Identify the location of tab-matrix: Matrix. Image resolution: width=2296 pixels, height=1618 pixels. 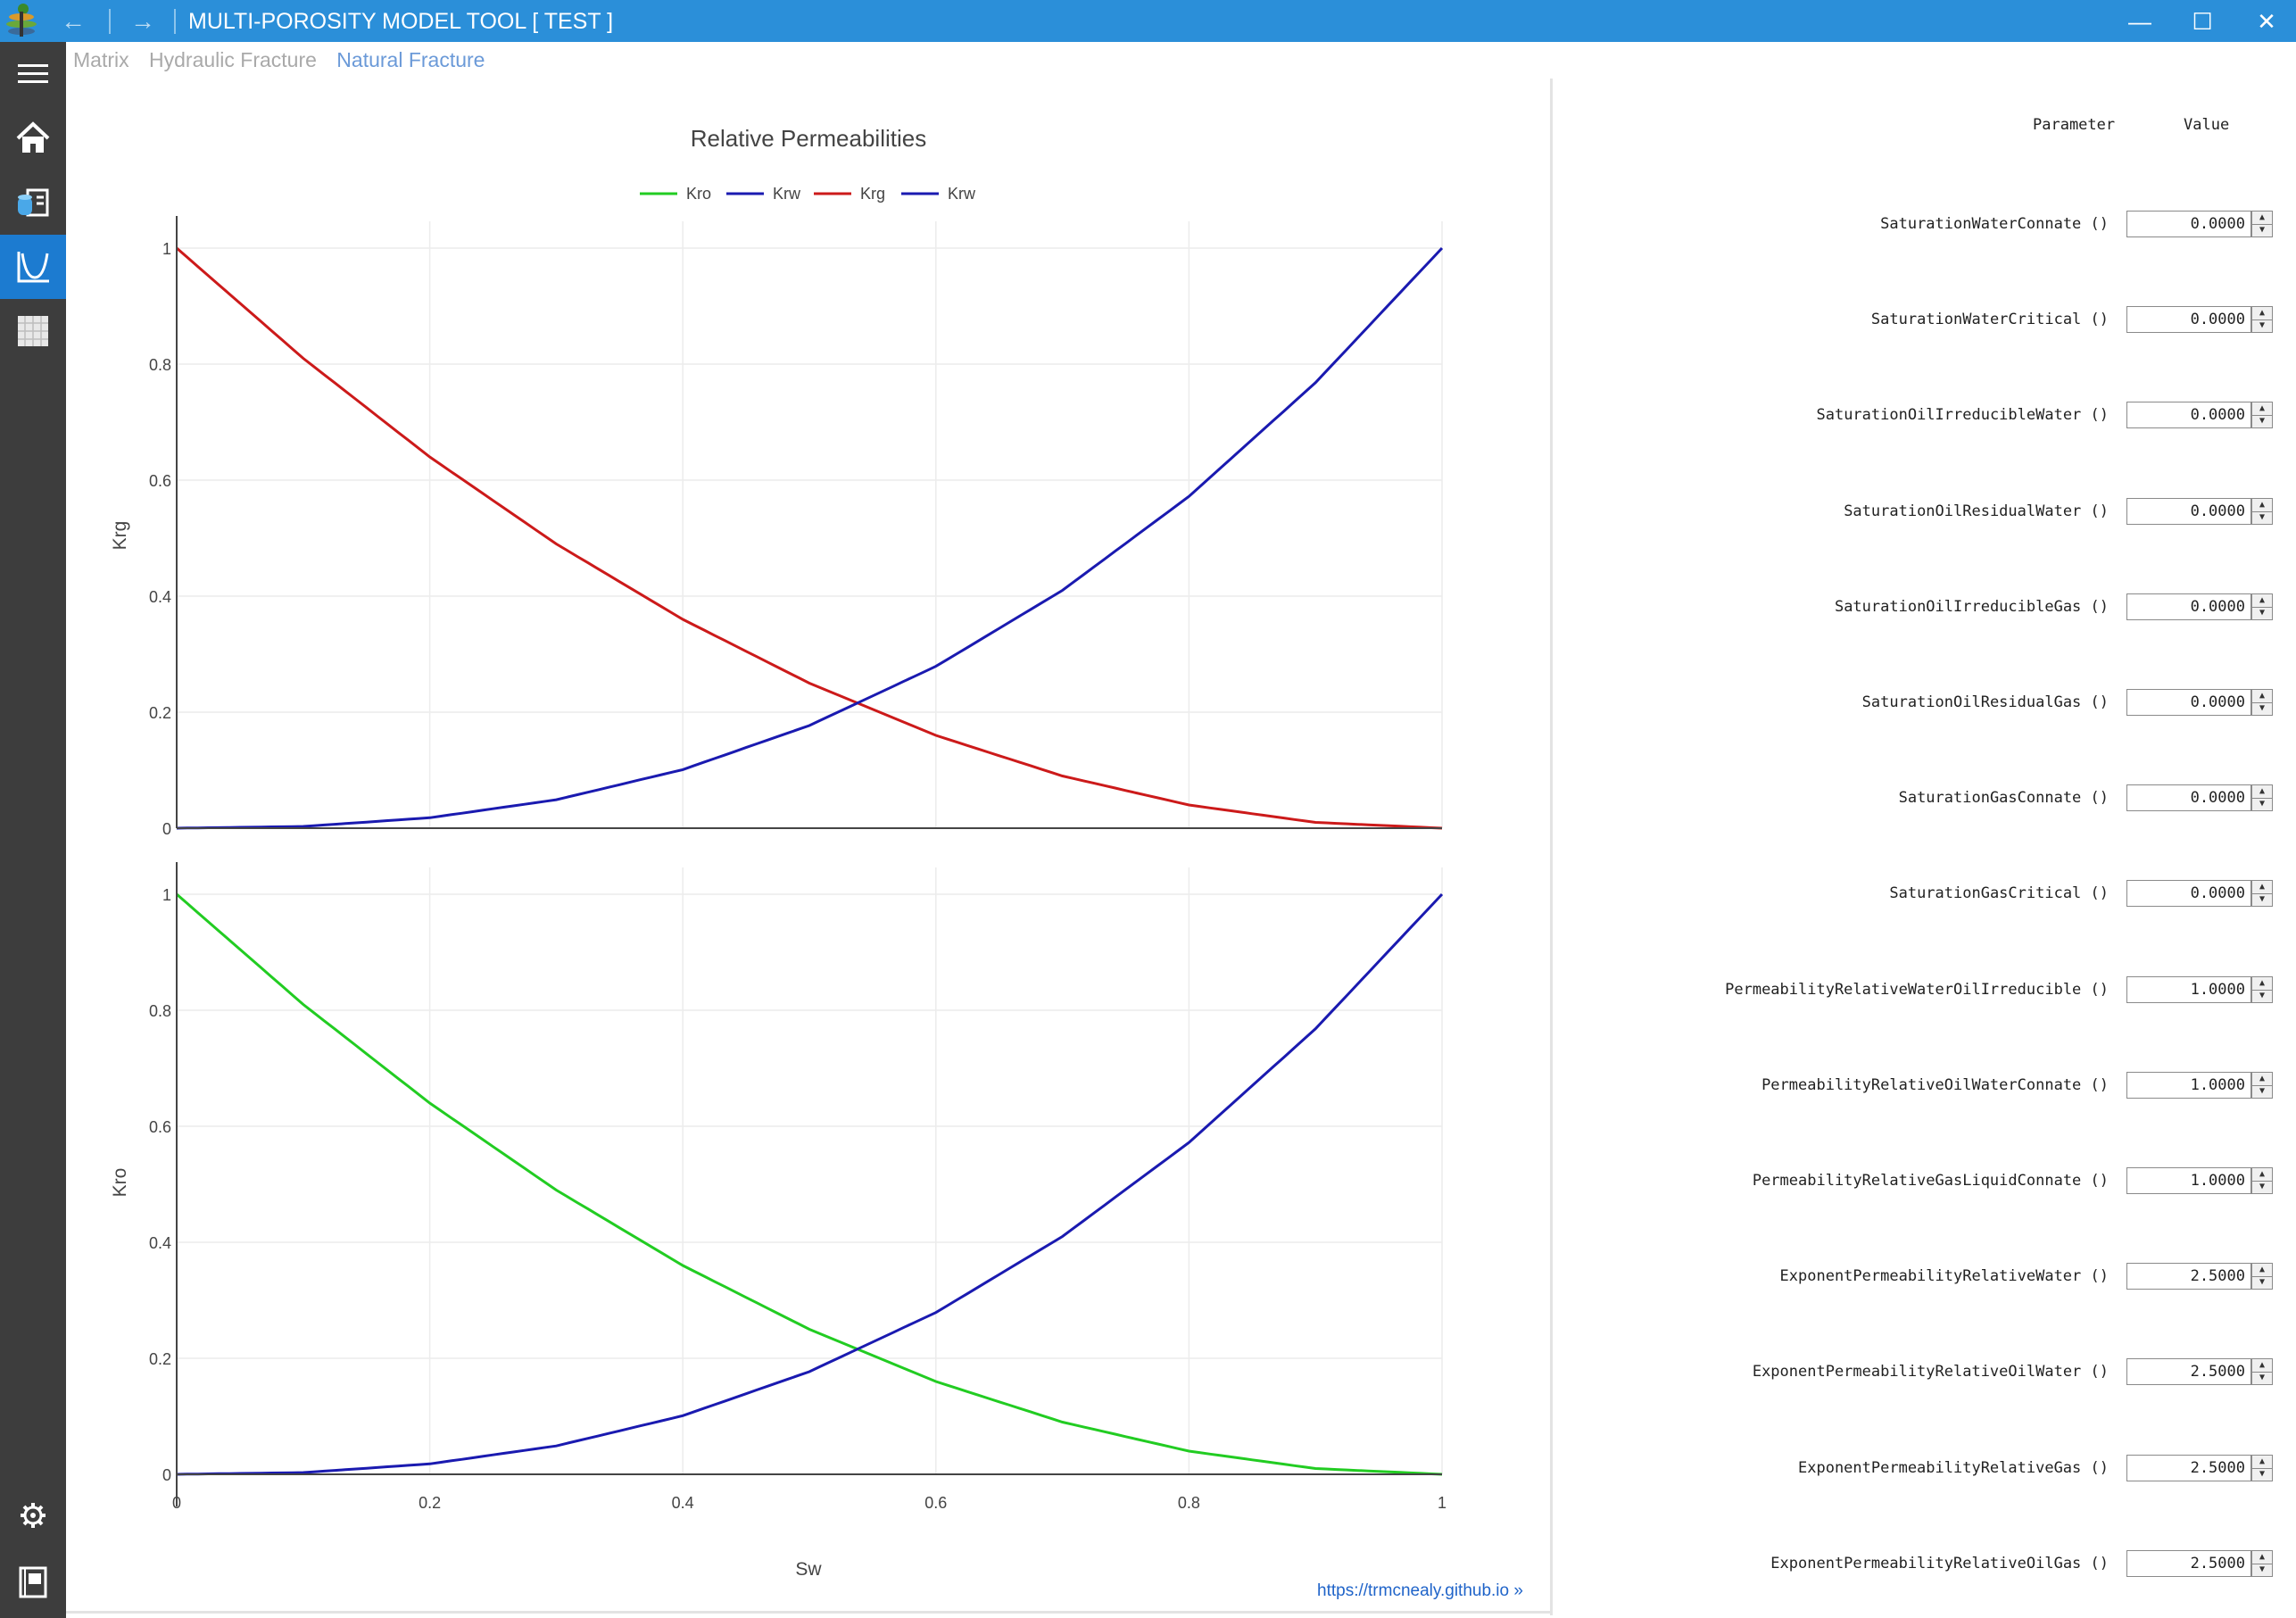
(101, 59).